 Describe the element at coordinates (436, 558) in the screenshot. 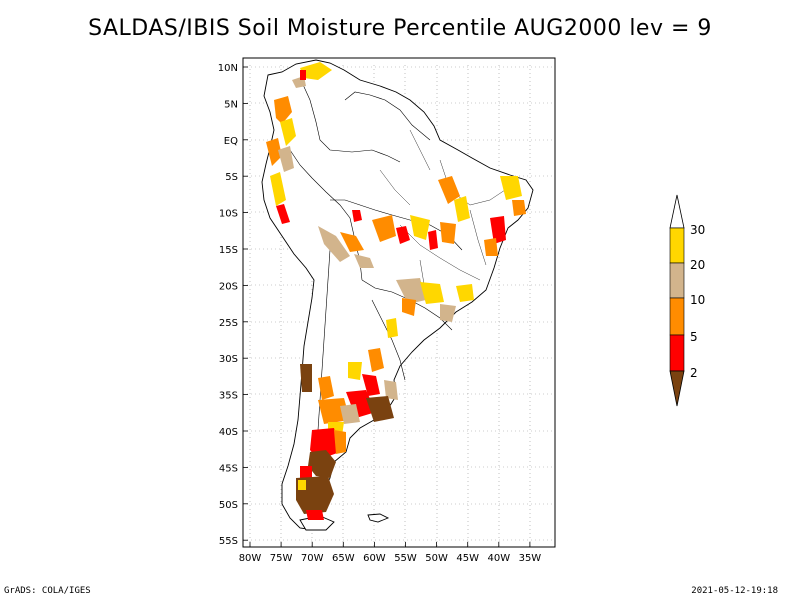

I see `x-tick-label-50w: 50W` at that location.